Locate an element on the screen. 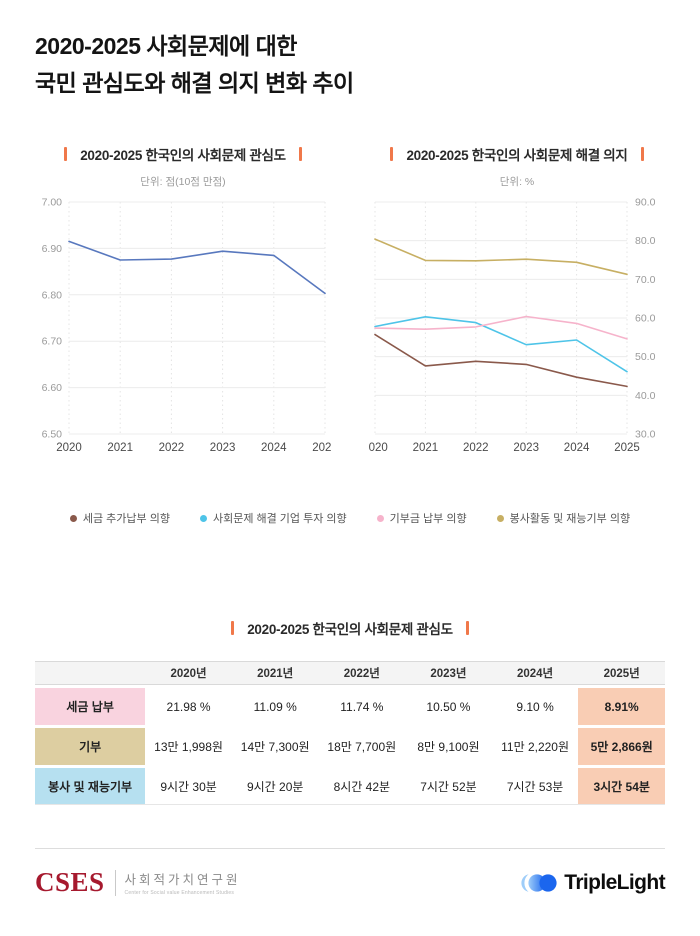  willingness-chart-title: 2020-2025 한국인의 사회문제 해결 의지 is located at coordinates (517, 154).